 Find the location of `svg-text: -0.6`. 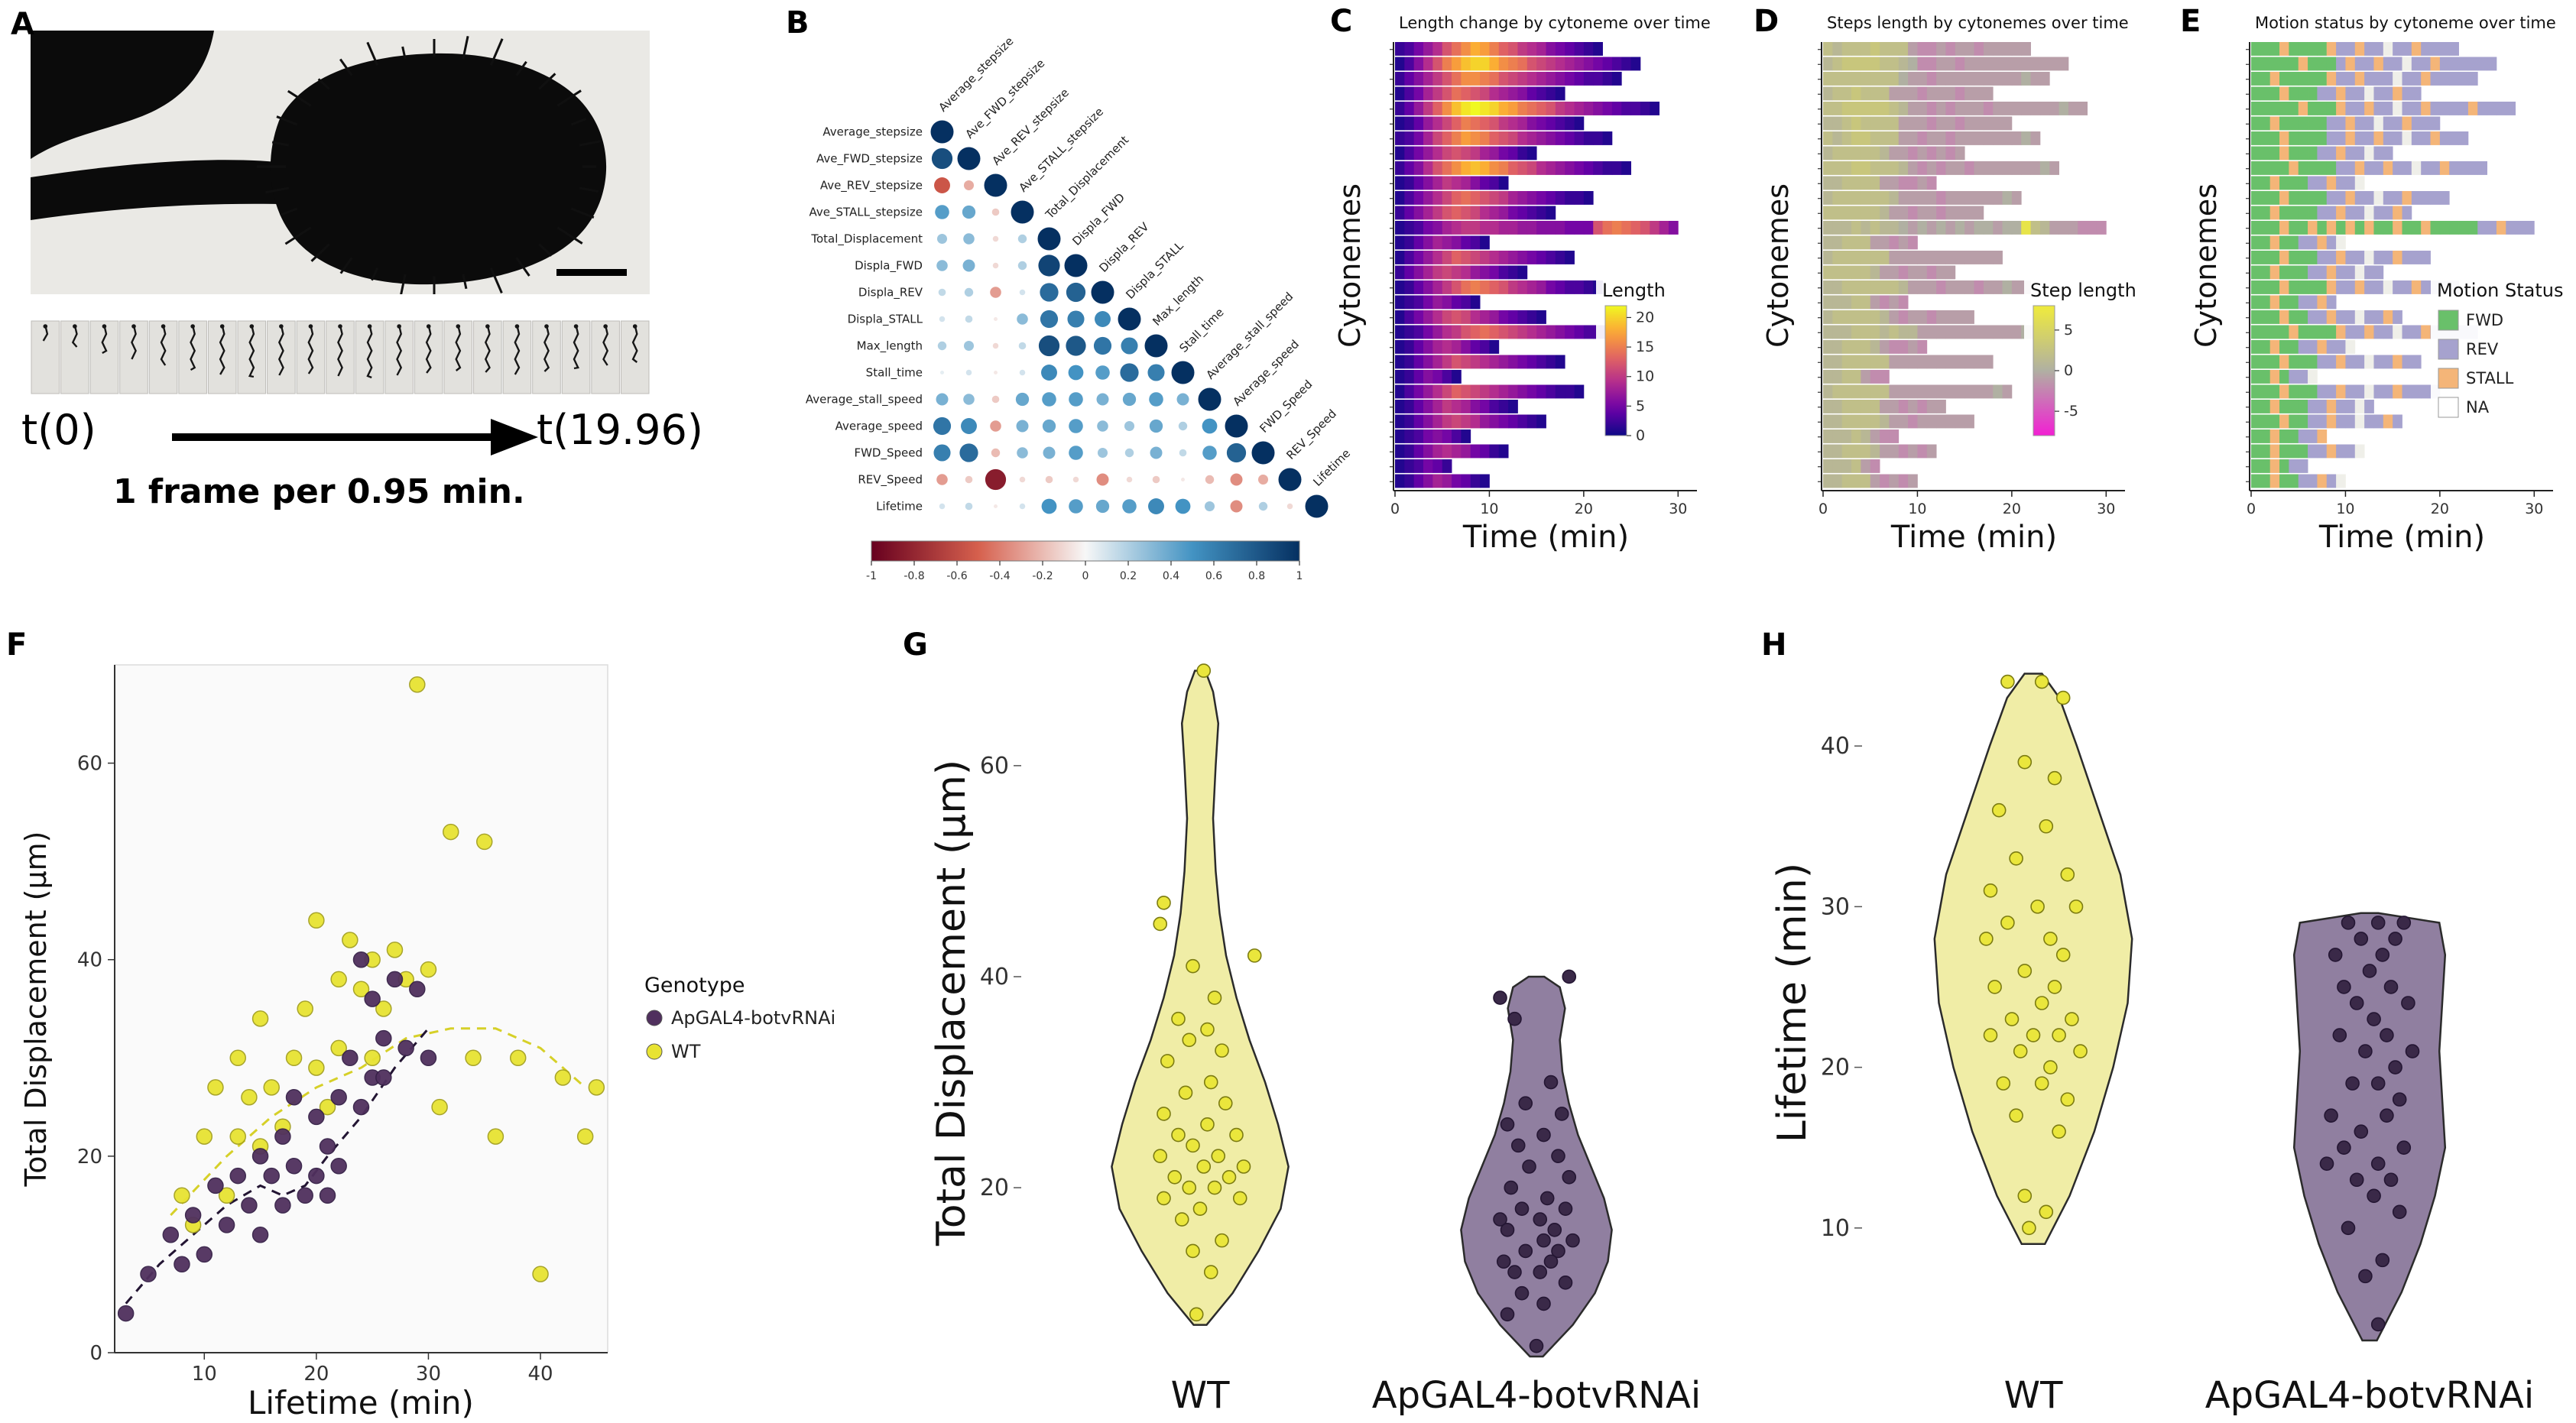

svg-text: -0.6 is located at coordinates (957, 576).